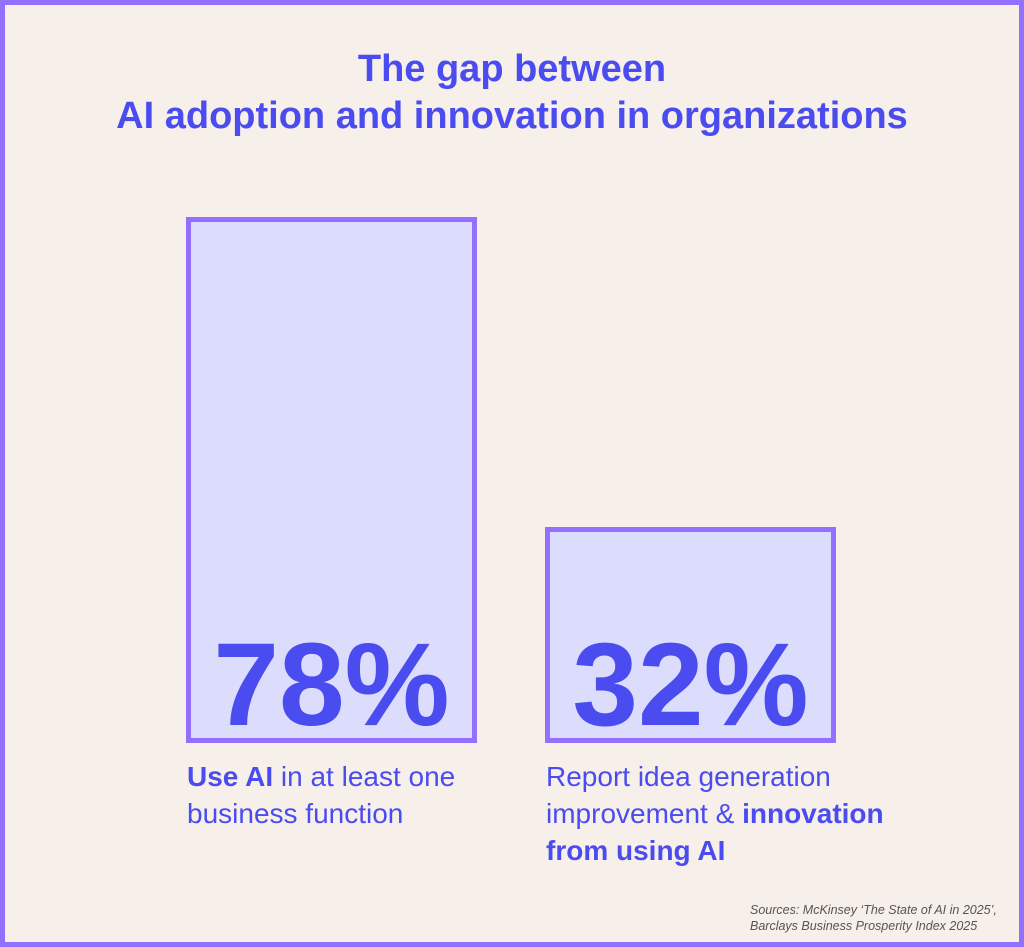 The image size is (1024, 947). I want to click on label-rest: in at least one business function, so click(321, 795).